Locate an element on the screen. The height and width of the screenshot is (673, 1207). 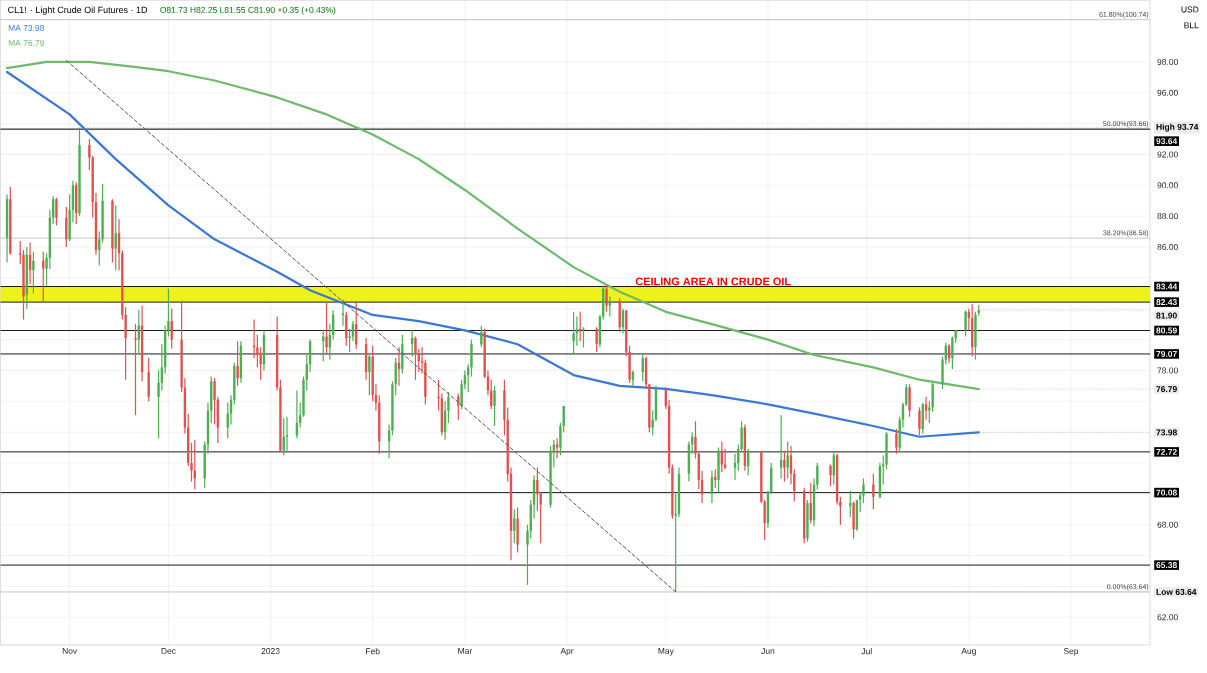
ref-line-label: 93.64 is located at coordinates (1167, 141).